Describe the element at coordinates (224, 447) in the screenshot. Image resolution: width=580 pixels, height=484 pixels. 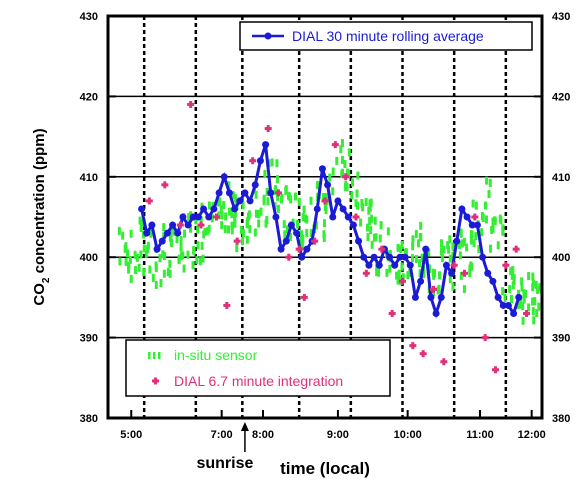
I see `sunrise-annotation: sunrise` at that location.